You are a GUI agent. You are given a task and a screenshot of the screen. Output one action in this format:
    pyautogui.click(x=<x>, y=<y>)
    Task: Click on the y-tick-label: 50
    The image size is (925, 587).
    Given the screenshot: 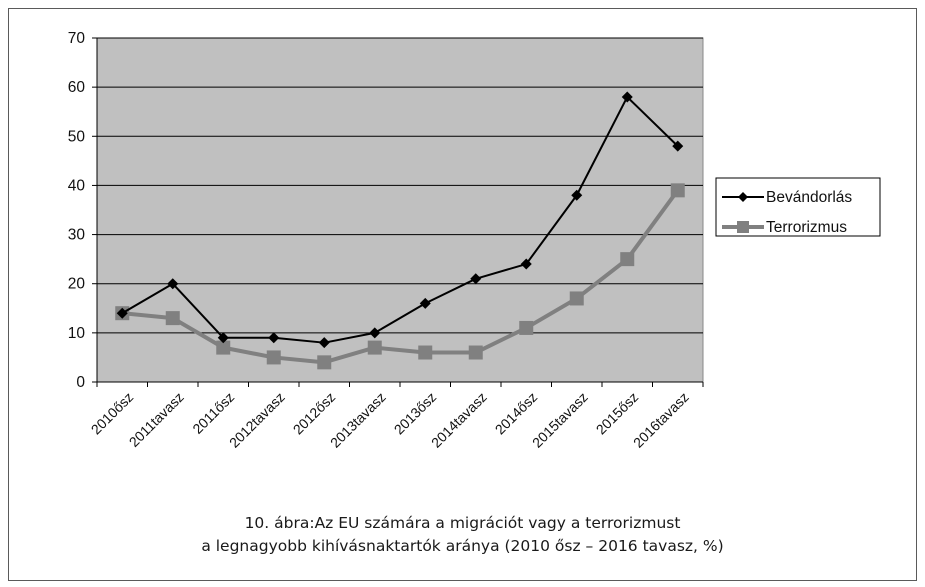 What is the action you would take?
    pyautogui.click(x=77, y=136)
    